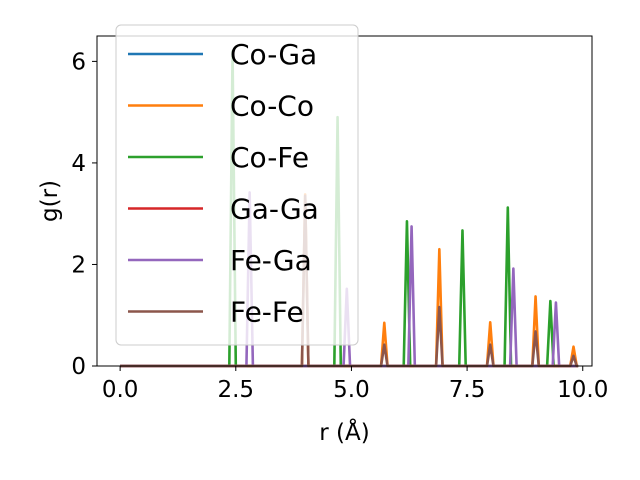 This screenshot has height=480, width=640. Describe the element at coordinates (269, 157) in the screenshot. I see `legend-label-co-fe: Co-Fe` at that location.